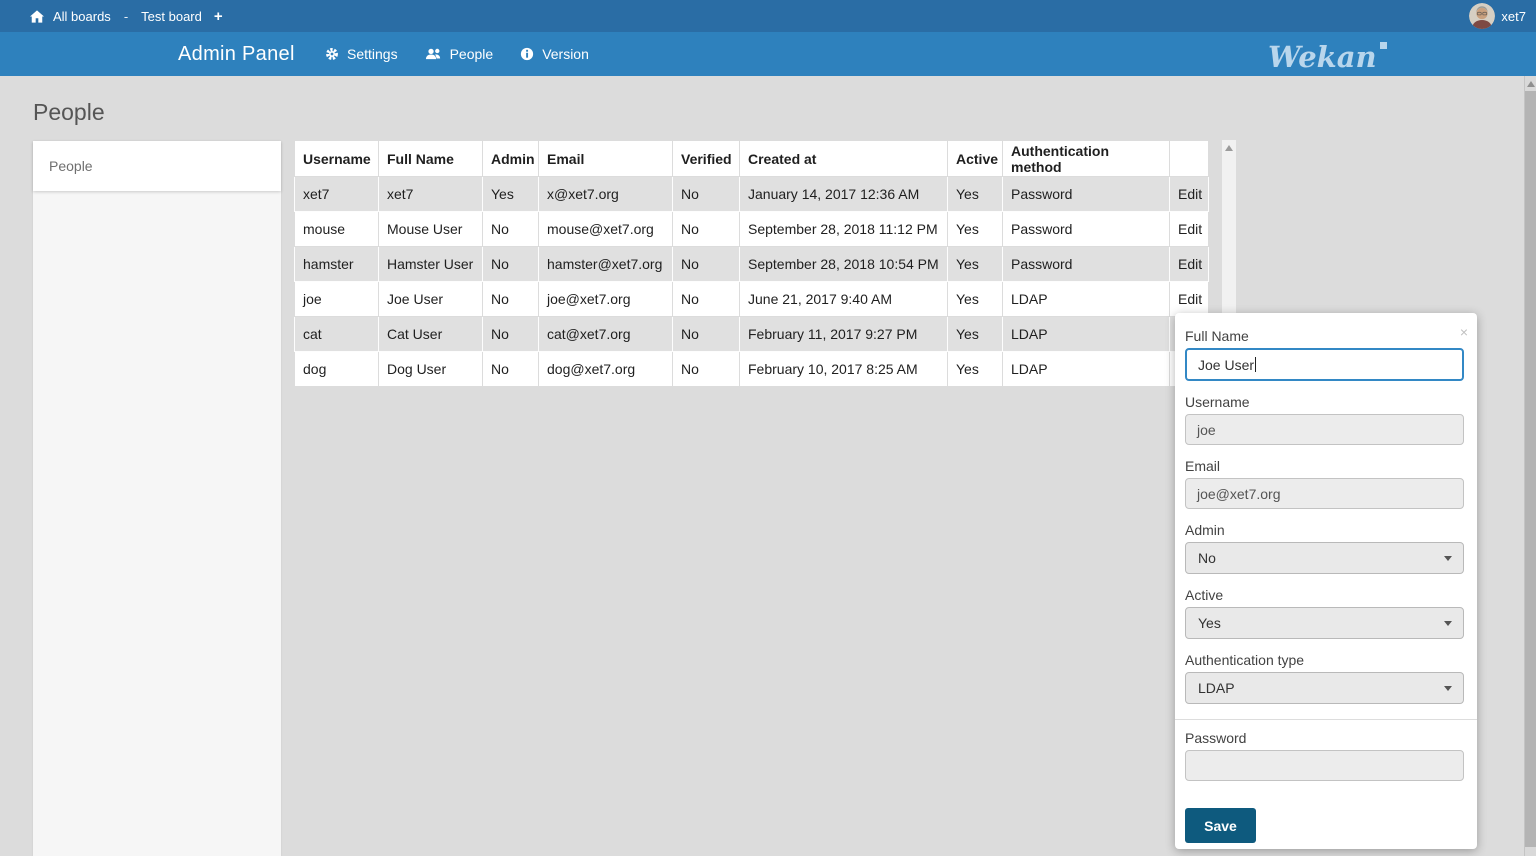 The image size is (1536, 856). What do you see at coordinates (1324, 558) in the screenshot?
I see `admin-select: No` at bounding box center [1324, 558].